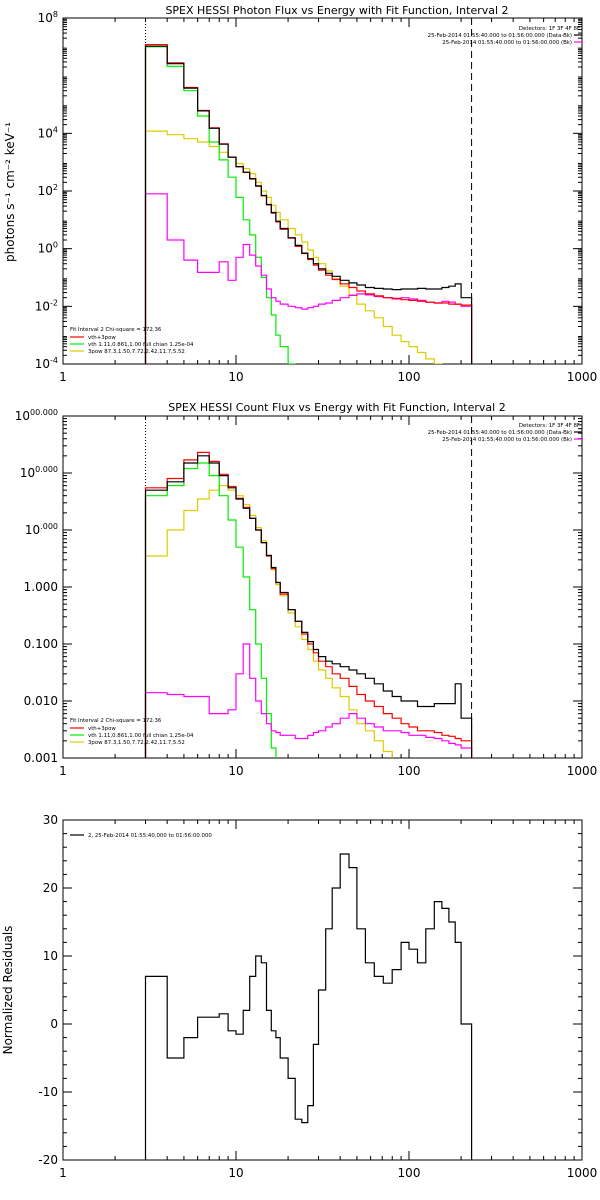 This screenshot has width=600, height=1200. I want to click on count-flux-fit-legend-3: vth 1.11,0.861,1.00 full chian 1.25e-04, so click(141, 736).